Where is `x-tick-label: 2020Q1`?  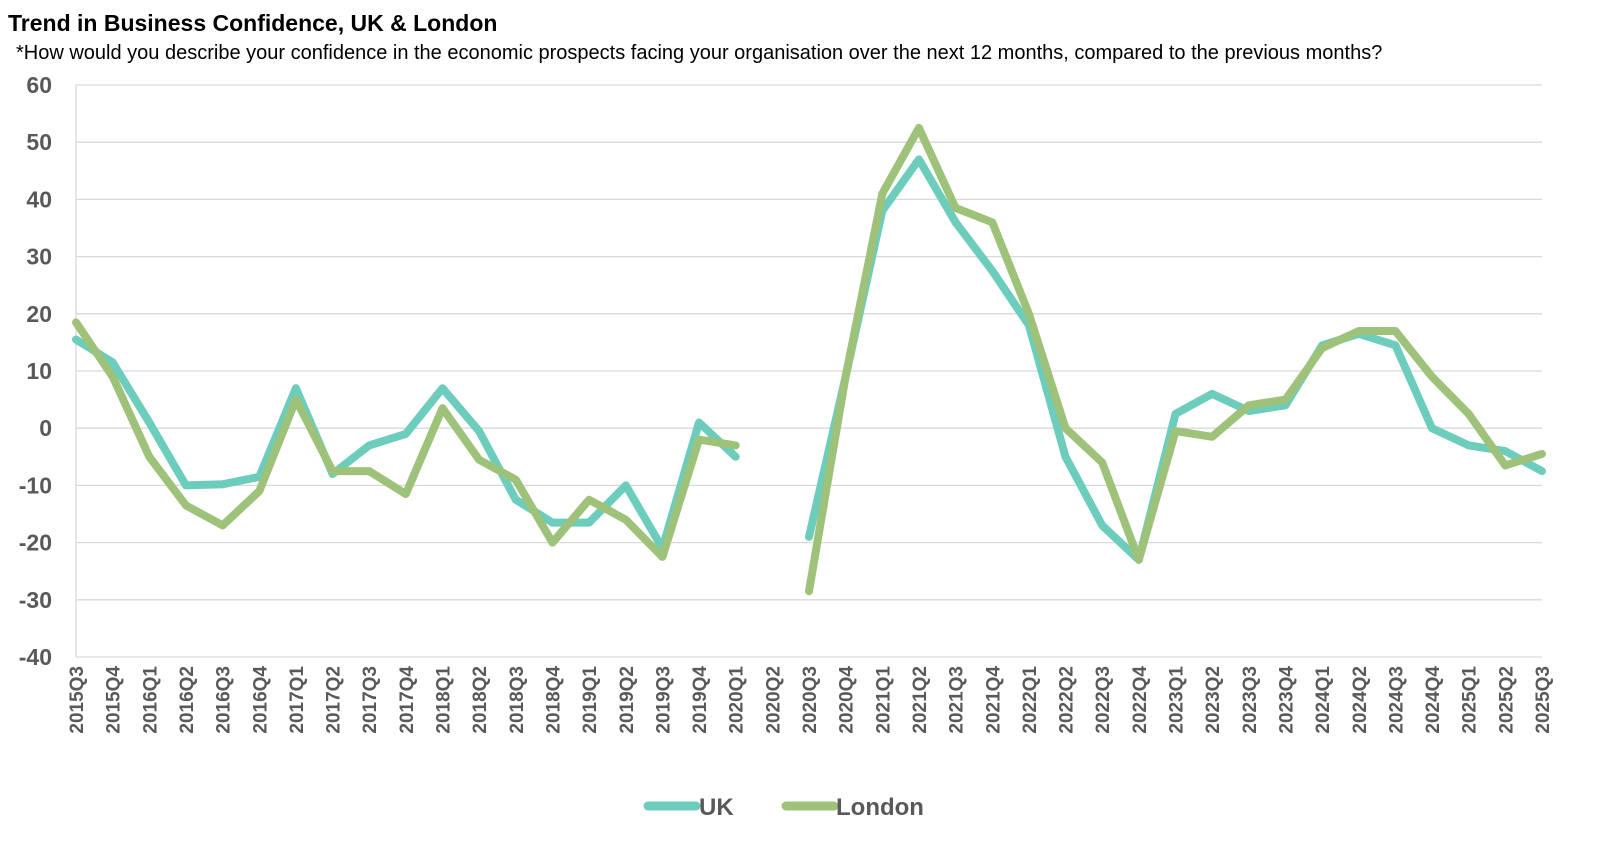 x-tick-label: 2020Q1 is located at coordinates (737, 700).